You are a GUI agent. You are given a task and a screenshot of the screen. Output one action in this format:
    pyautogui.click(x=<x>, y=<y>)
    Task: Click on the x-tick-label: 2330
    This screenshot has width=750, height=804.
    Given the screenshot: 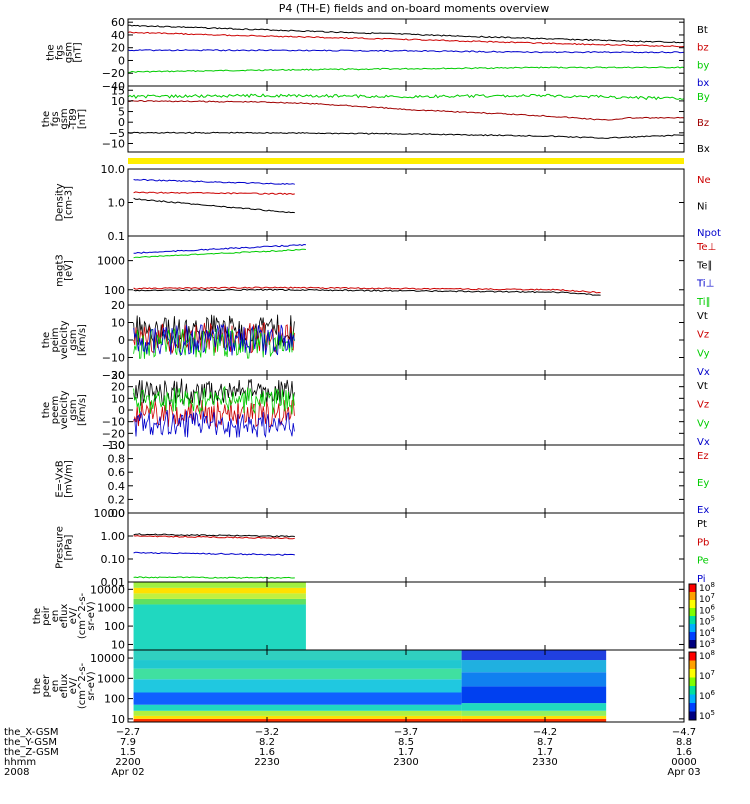 What is the action you would take?
    pyautogui.click(x=544, y=762)
    